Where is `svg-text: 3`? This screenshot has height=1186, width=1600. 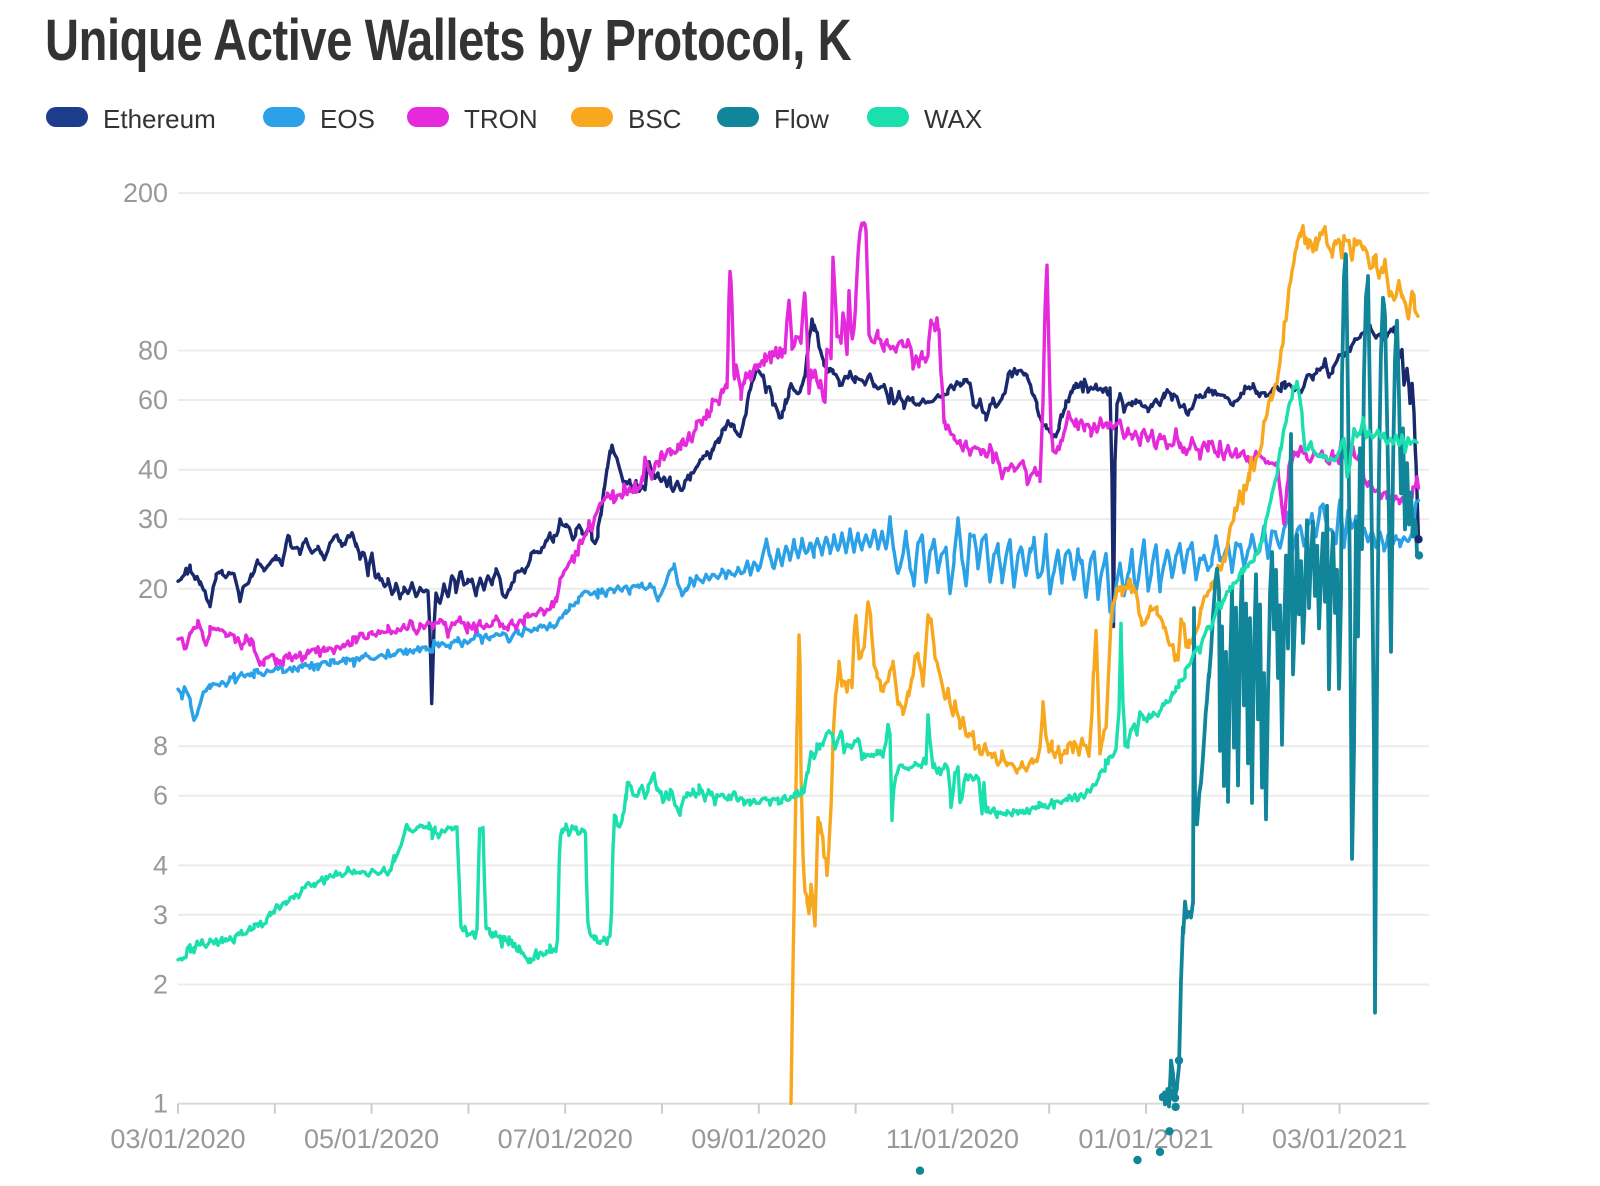
svg-text: 3 is located at coordinates (160, 915).